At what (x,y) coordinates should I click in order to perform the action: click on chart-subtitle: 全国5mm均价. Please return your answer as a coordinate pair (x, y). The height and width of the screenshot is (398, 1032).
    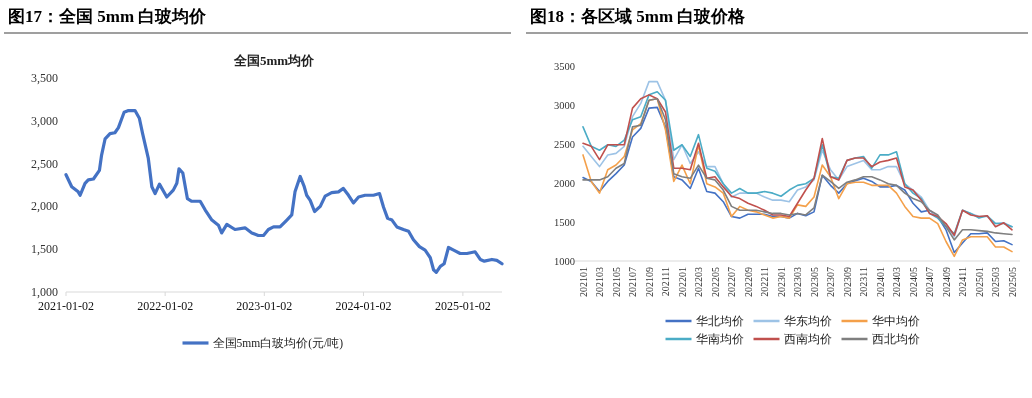
    Looking at the image, I should click on (274, 60).